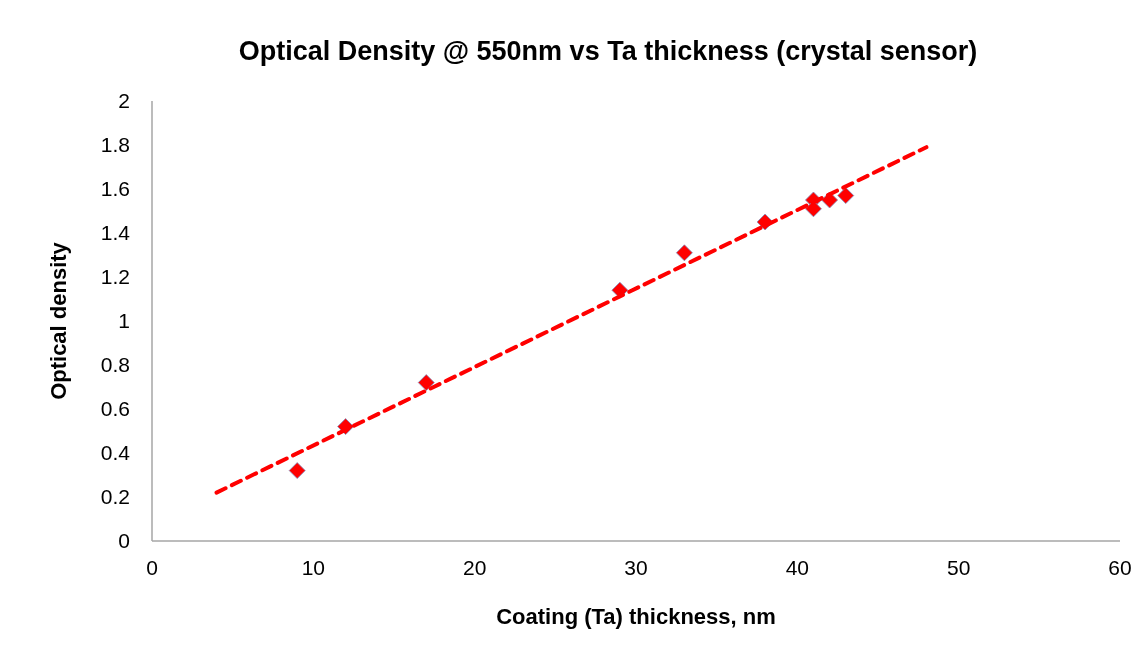  Describe the element at coordinates (608, 51) in the screenshot. I see `chart-title: Optical Density @ 550nm vs Ta thickness (crystal sensor)` at that location.